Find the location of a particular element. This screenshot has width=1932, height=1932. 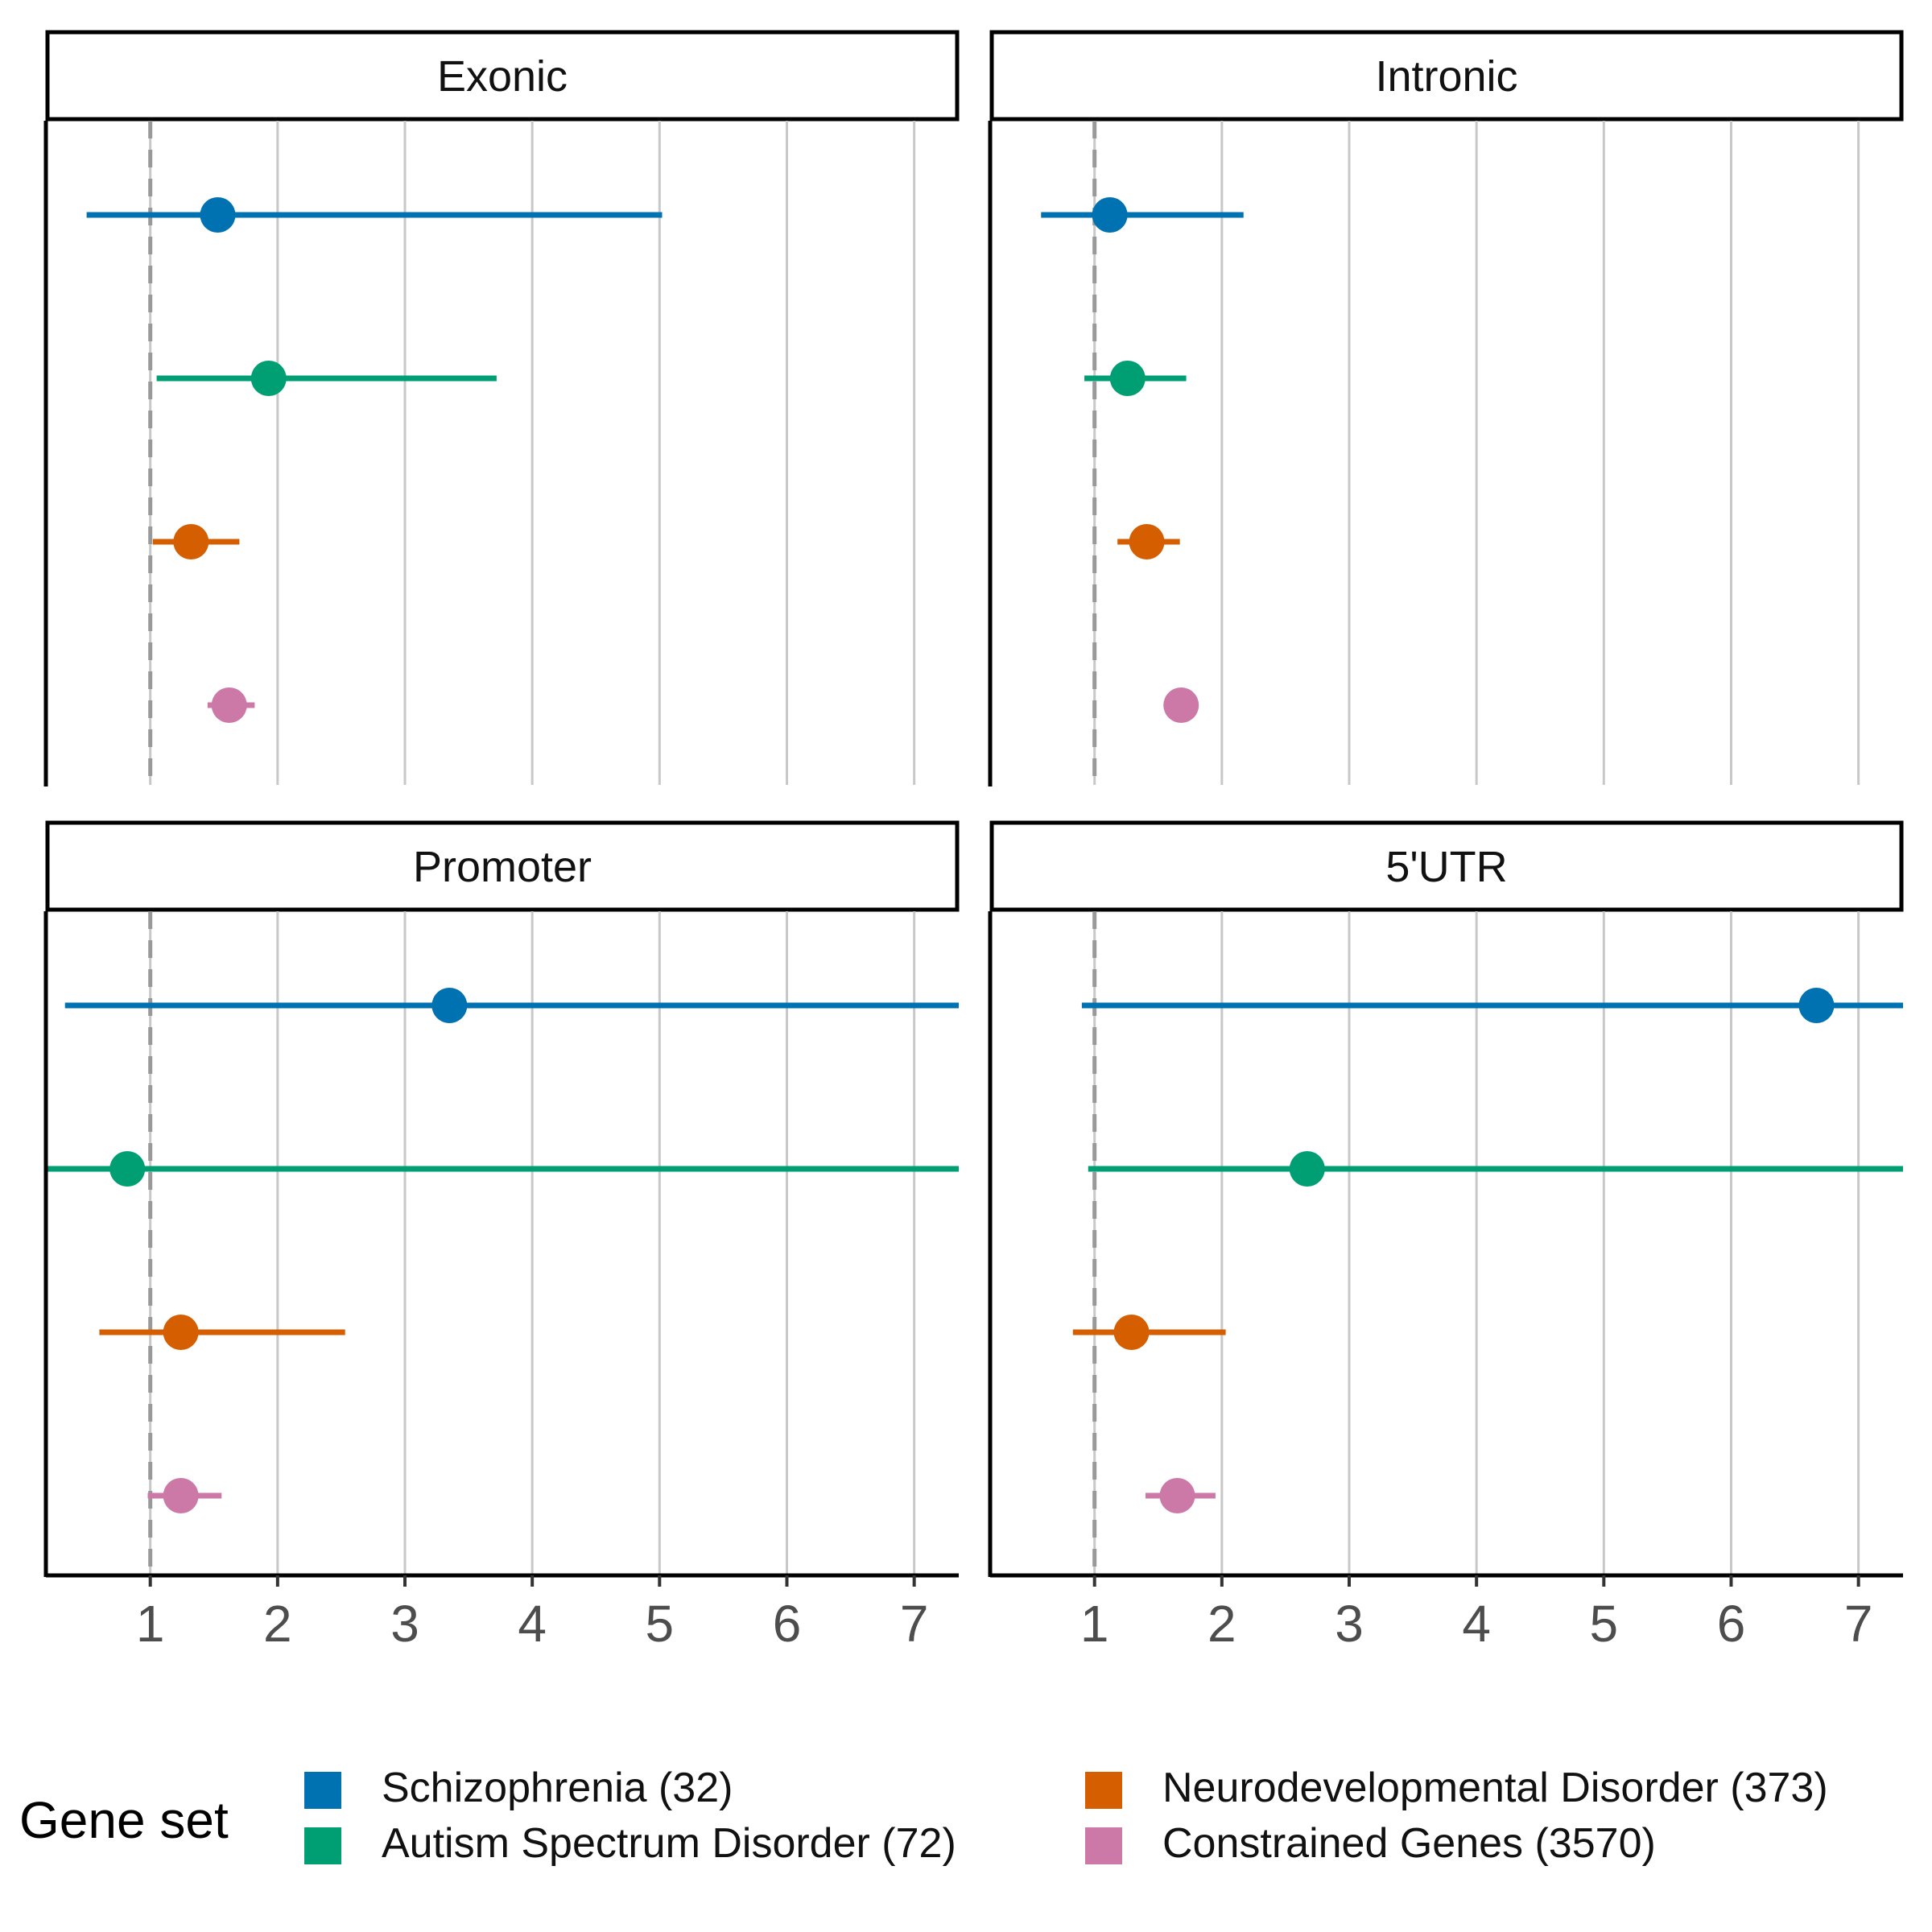

legend-title: Gene set is located at coordinates (124, 1820).